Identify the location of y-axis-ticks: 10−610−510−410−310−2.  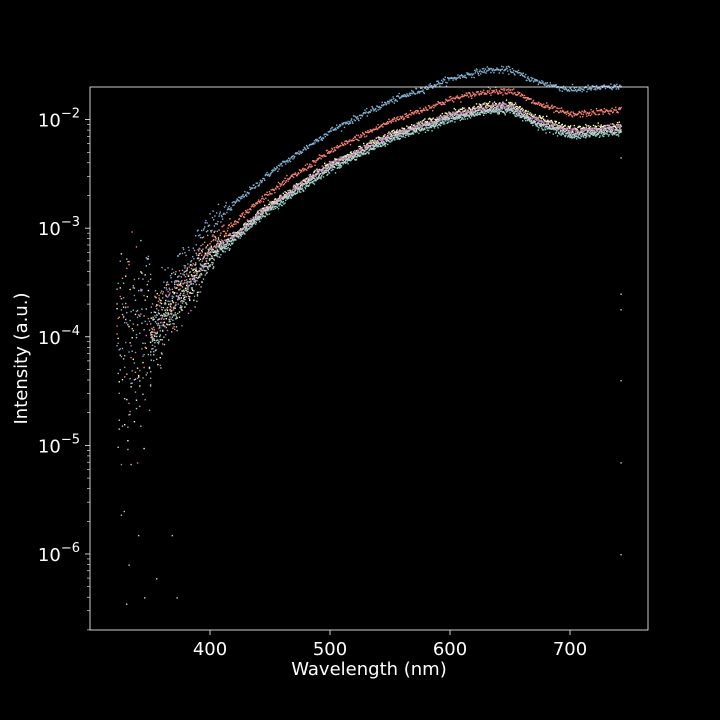
(64, 369).